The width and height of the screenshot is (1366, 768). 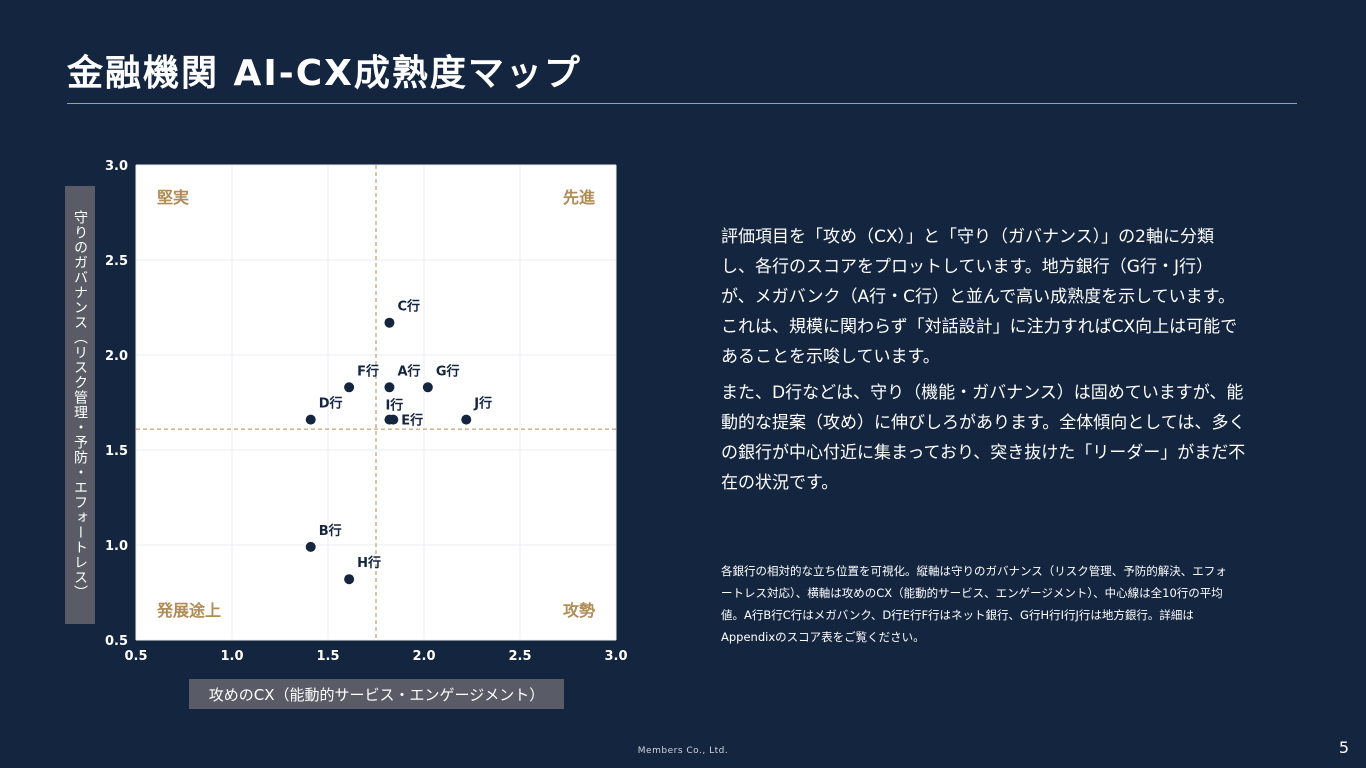 I want to click on data-point-label: I行, so click(x=394, y=406).